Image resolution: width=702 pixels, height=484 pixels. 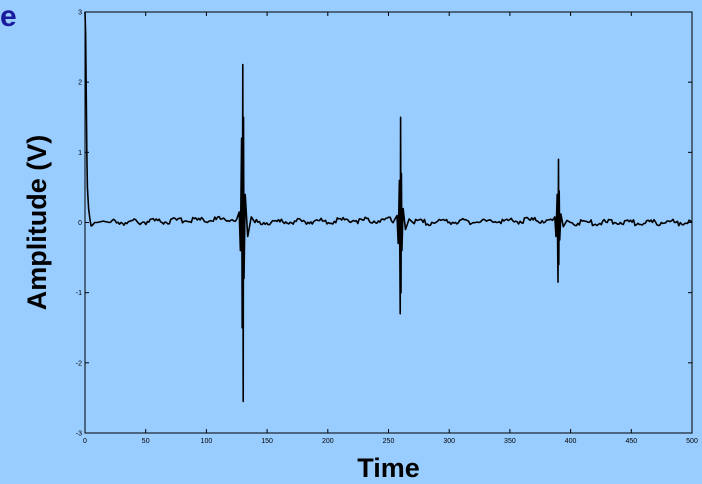 I want to click on y-tick-label: 0, so click(x=80, y=223).